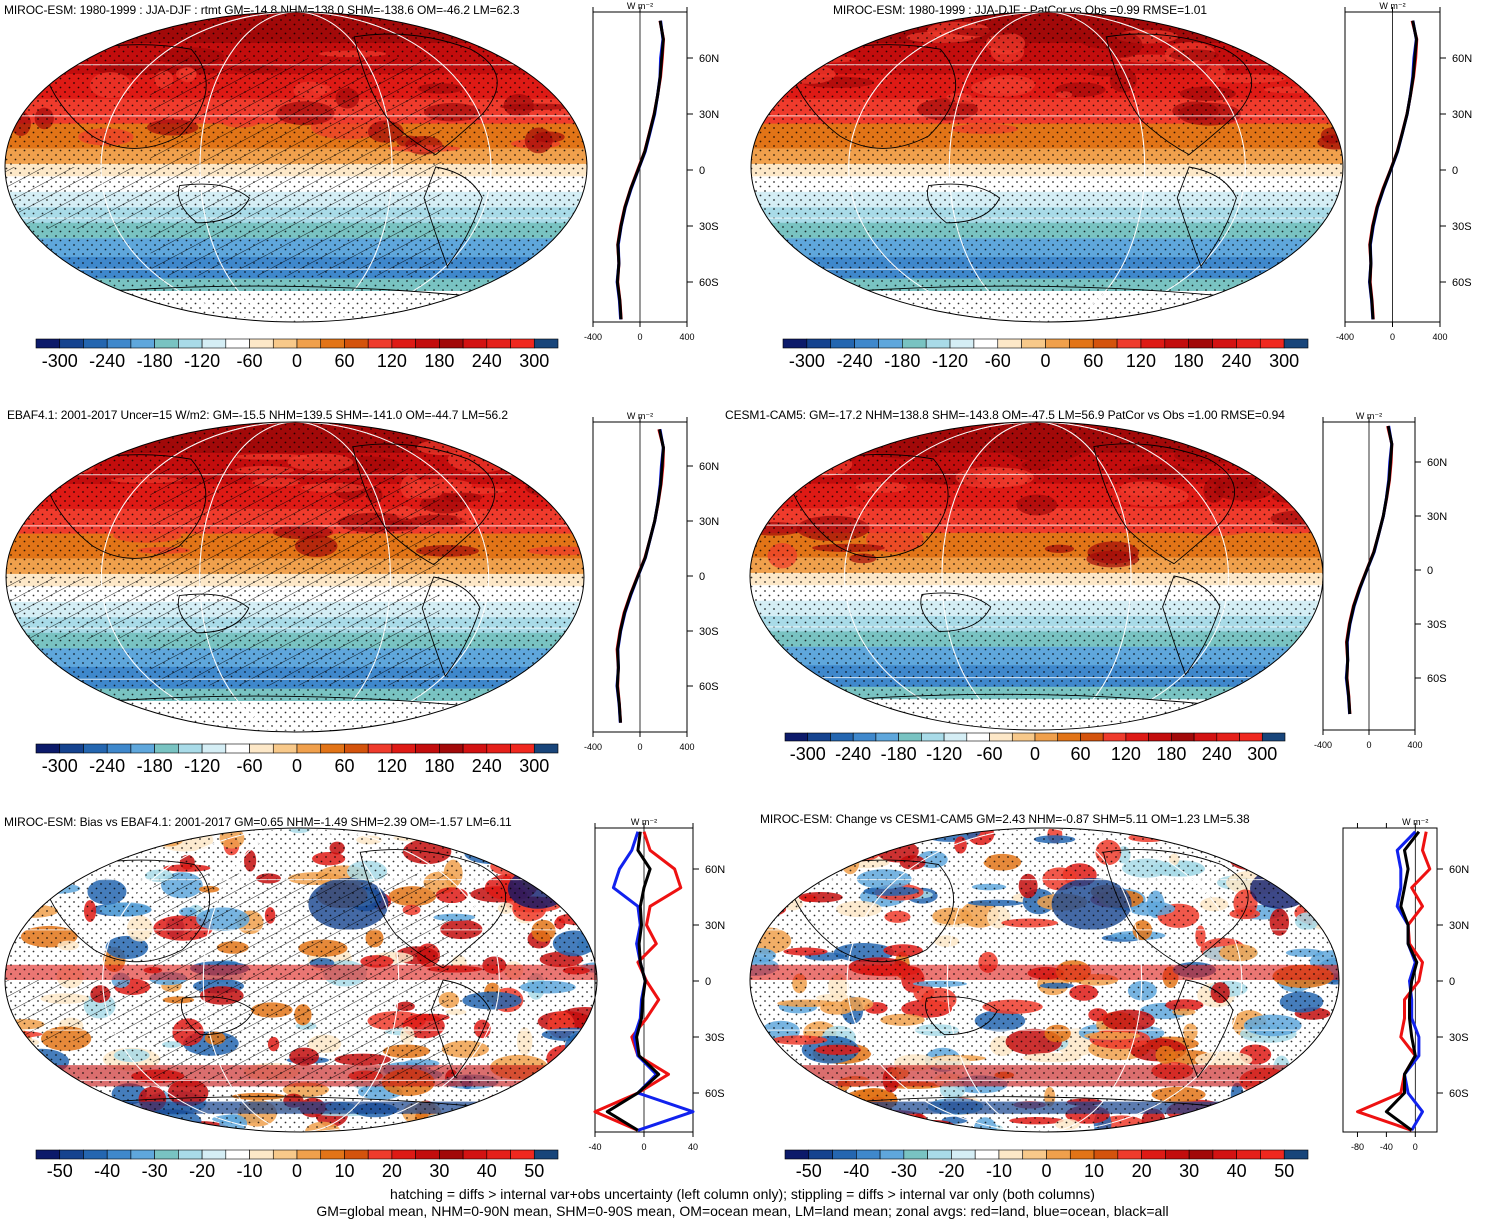 Image resolution: width=1485 pixels, height=1220 pixels. Describe the element at coordinates (1189, 1171) in the screenshot. I see `colorbar-tick-label: 30` at that location.